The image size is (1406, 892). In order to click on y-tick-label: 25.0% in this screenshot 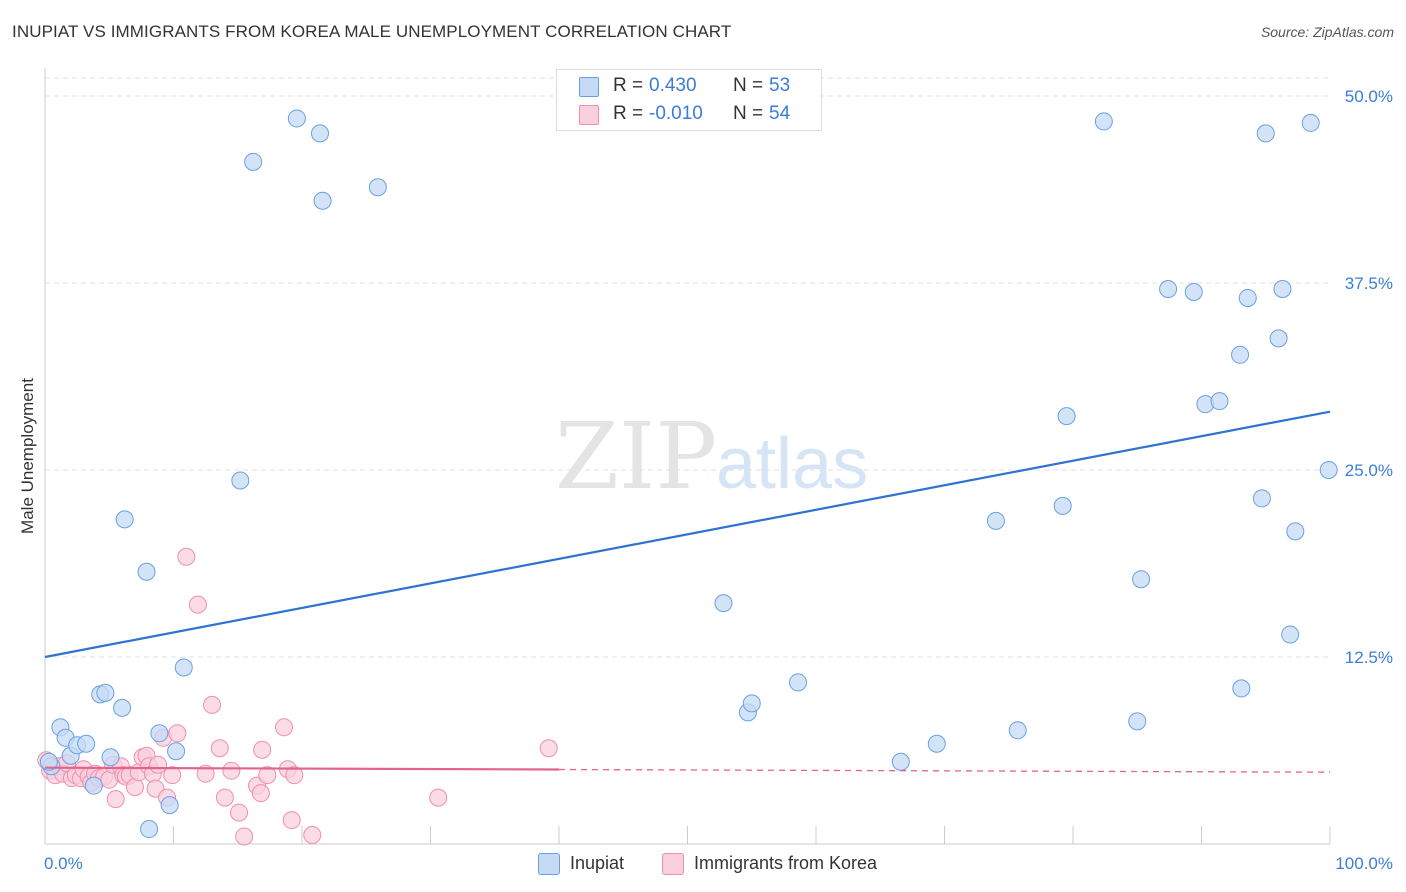, I will do `click(1369, 470)`.